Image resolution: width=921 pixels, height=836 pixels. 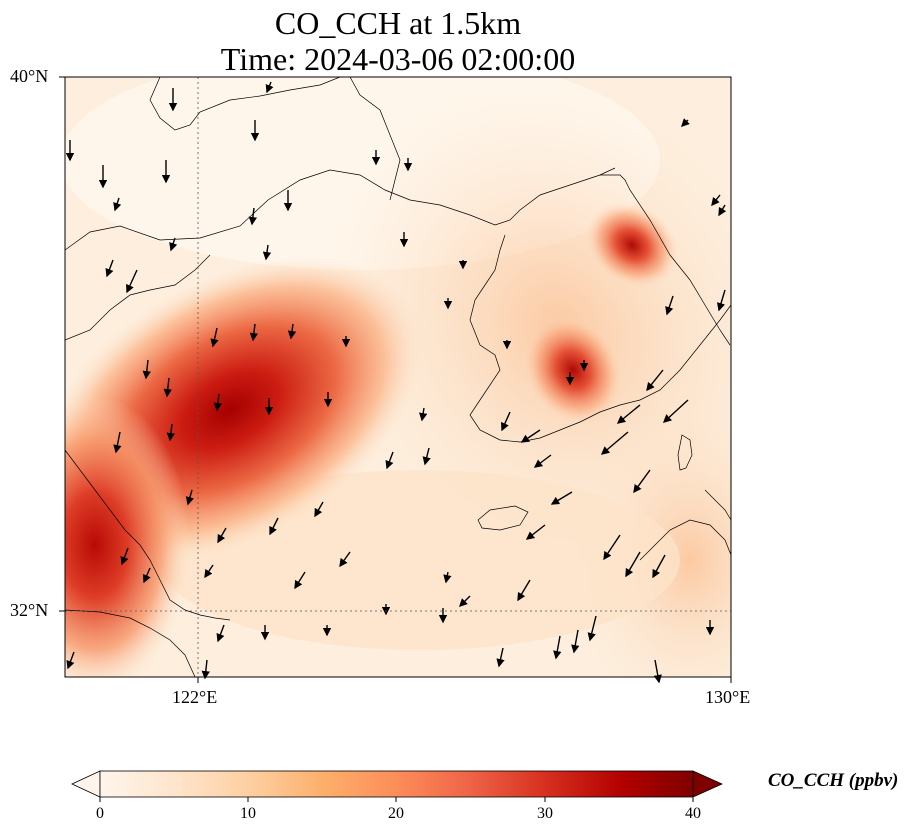 I want to click on plume-korea-north, so click(x=632, y=245).